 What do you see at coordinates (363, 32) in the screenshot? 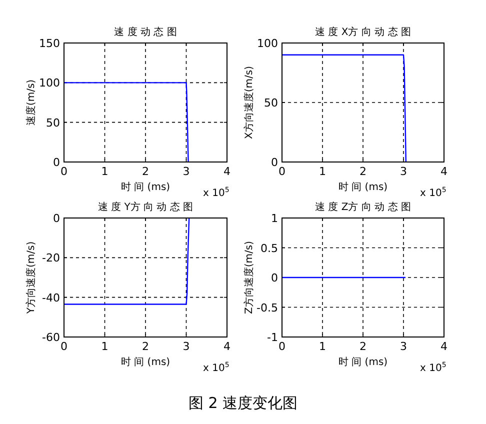
I see `chart-title: 速 度 X方 向 动 态 图` at bounding box center [363, 32].